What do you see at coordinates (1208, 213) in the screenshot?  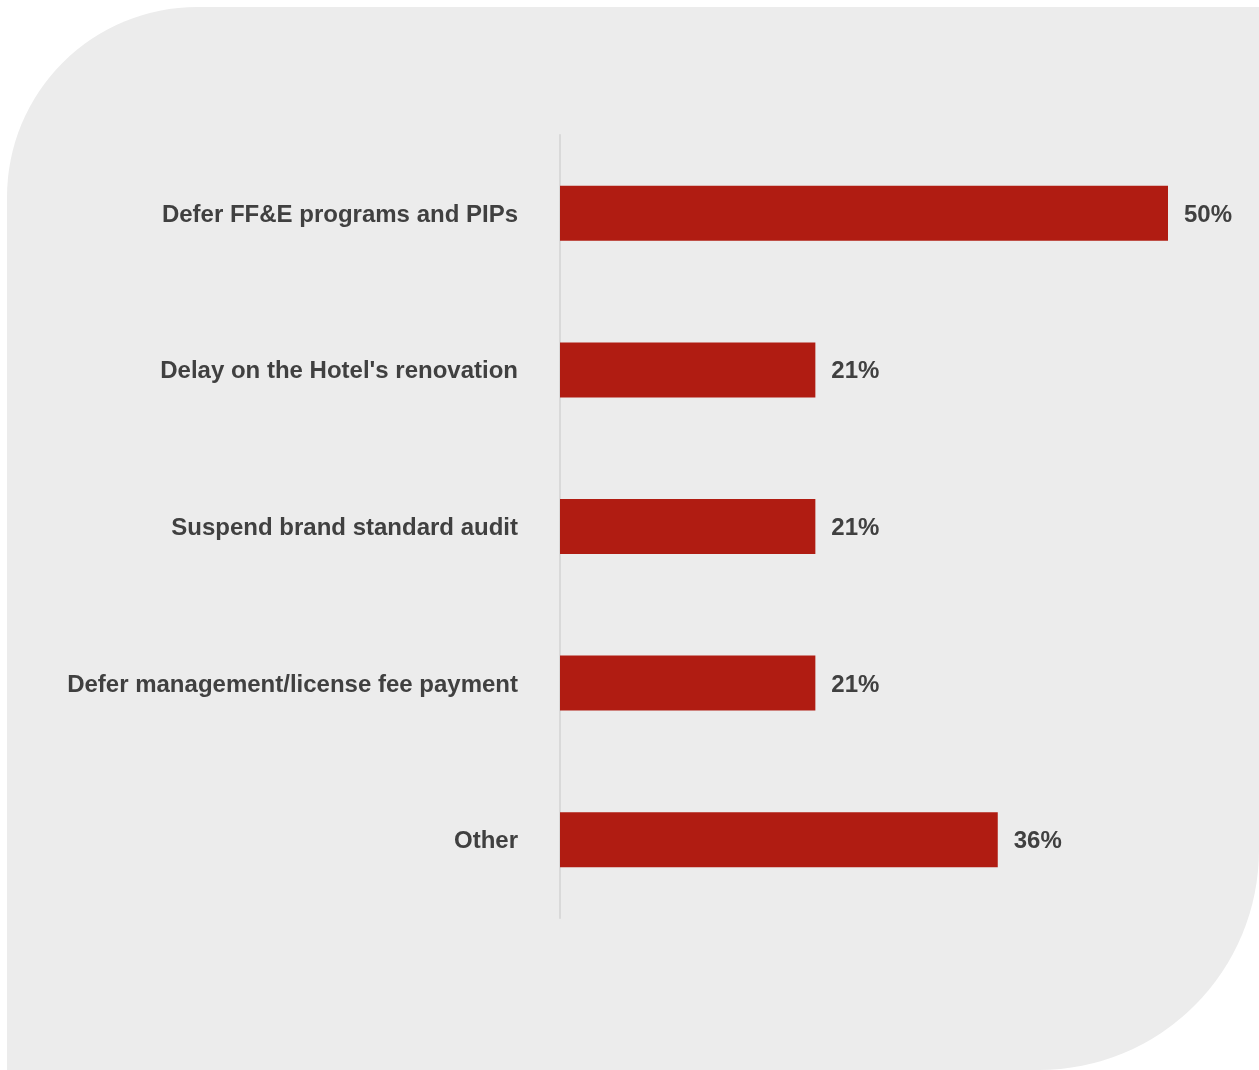 I see `data-label: 50%` at bounding box center [1208, 213].